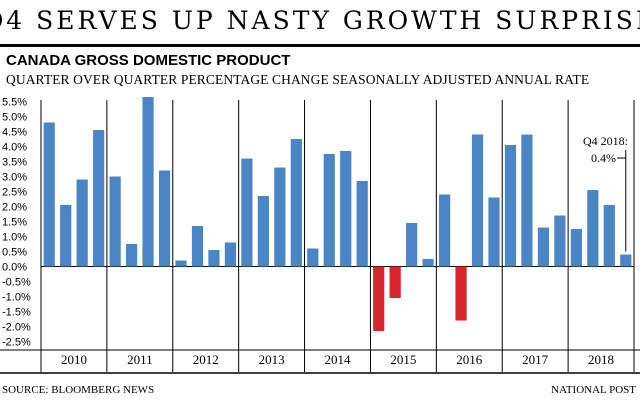 The width and height of the screenshot is (640, 403). Describe the element at coordinates (49, 194) in the screenshot. I see `bar-2010-q1` at that location.